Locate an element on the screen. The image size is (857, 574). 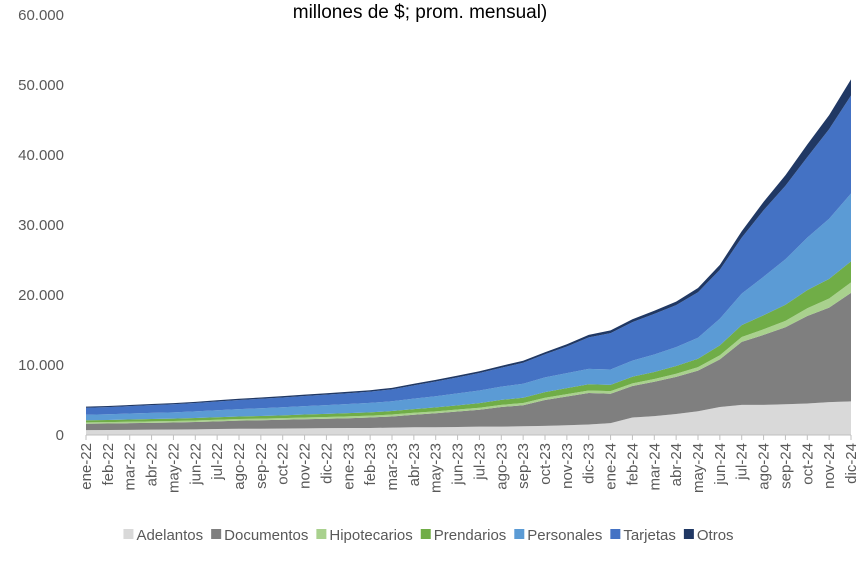
x-tick-label: nov-22 is located at coordinates (305, 466).